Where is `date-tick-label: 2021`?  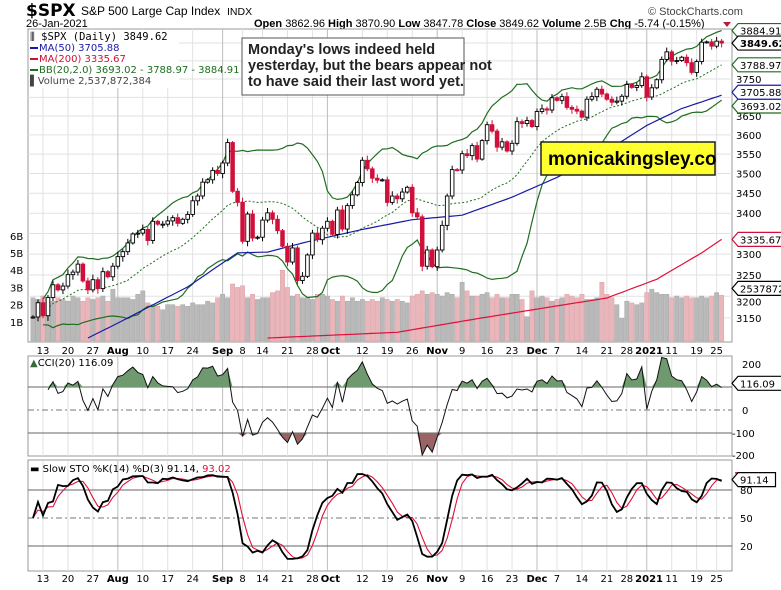
date-tick-label: 2021 is located at coordinates (649, 351).